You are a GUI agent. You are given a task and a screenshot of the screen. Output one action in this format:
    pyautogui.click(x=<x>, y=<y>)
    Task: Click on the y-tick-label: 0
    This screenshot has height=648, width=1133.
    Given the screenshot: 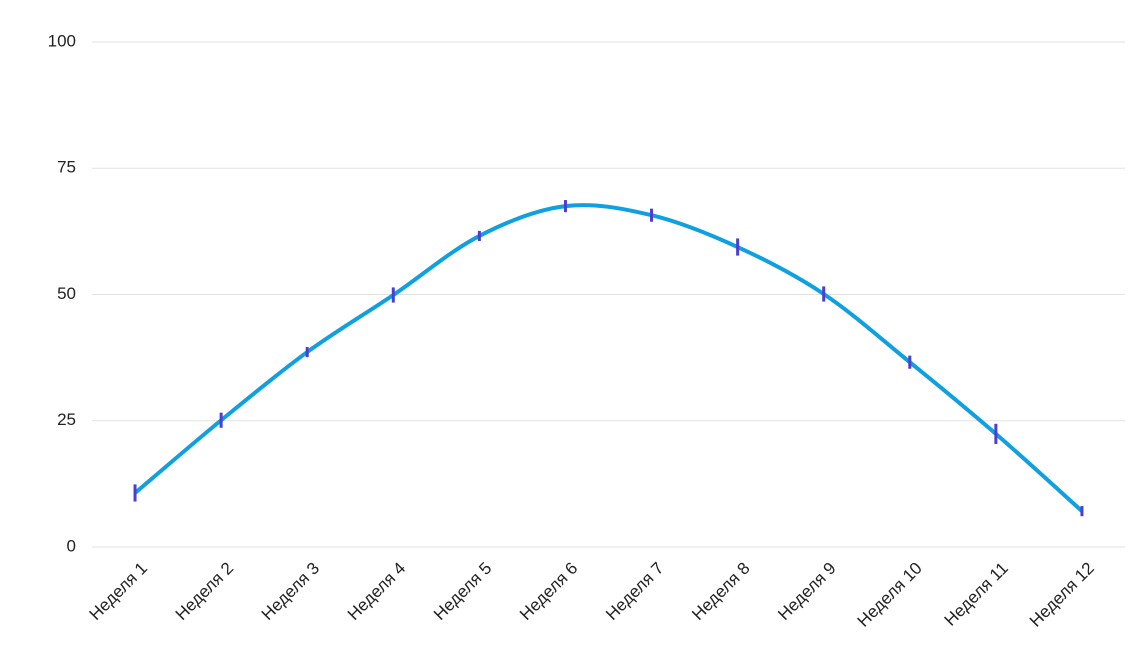 What is the action you would take?
    pyautogui.click(x=71, y=545)
    